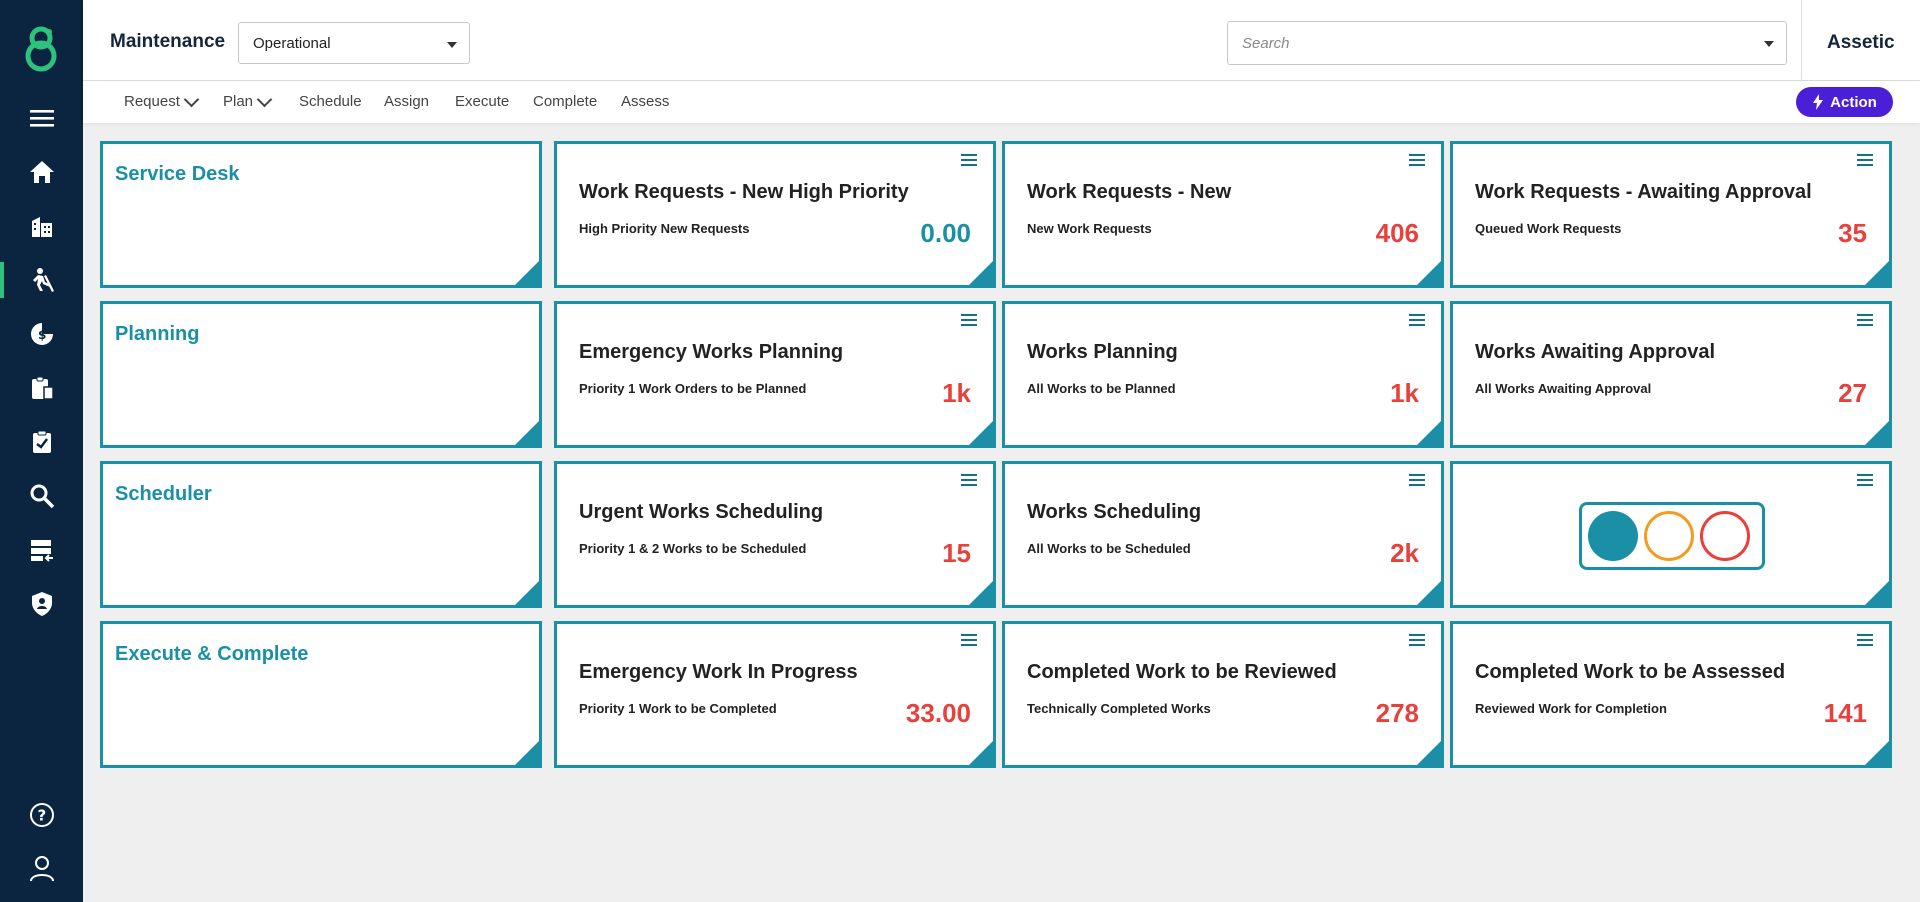 This screenshot has height=902, width=1920. I want to click on traffic-light-red, so click(1725, 536).